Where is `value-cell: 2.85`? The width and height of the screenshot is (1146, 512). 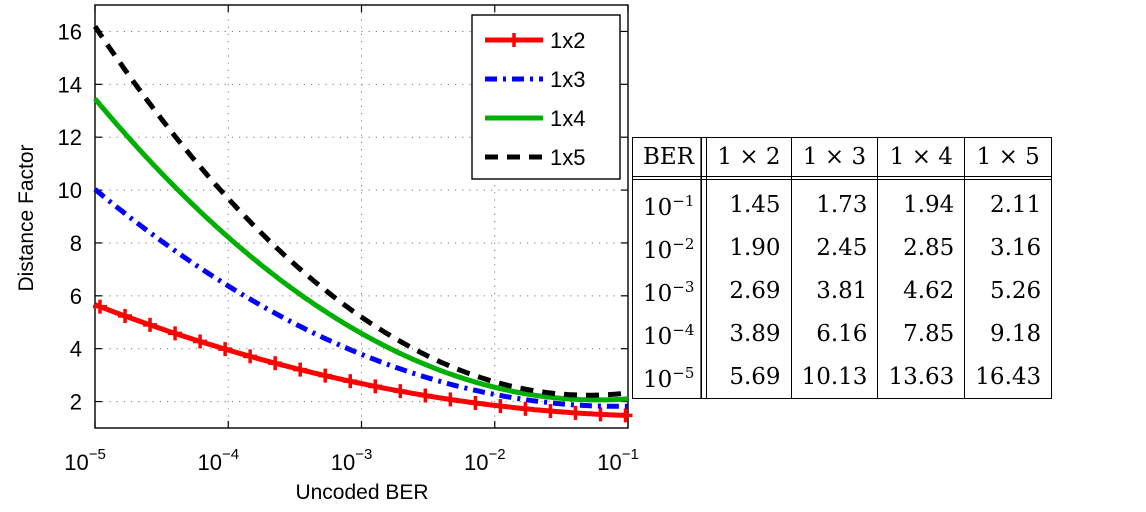 value-cell: 2.85 is located at coordinates (922, 247).